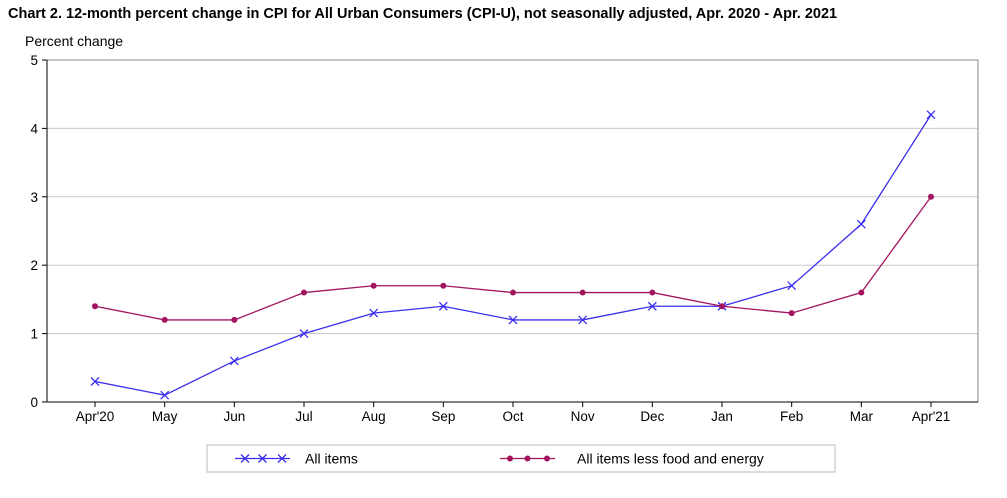 Image resolution: width=1007 pixels, height=498 pixels. What do you see at coordinates (670, 459) in the screenshot?
I see `legend-label-core: All items less food and energy` at bounding box center [670, 459].